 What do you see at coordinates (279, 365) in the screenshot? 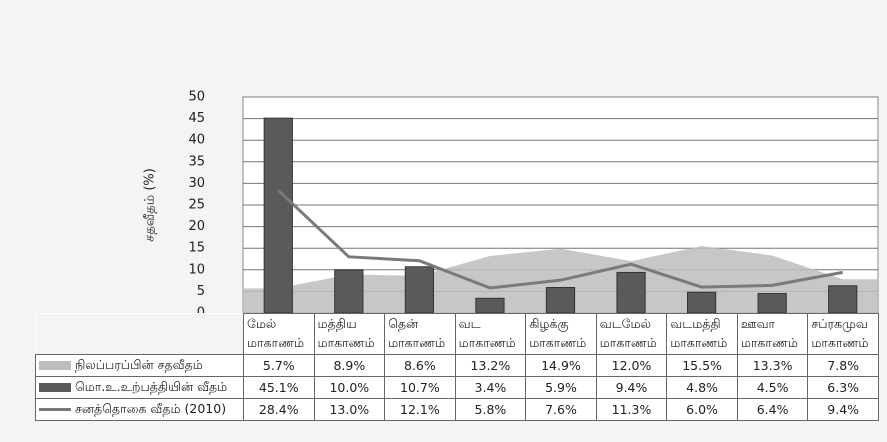
I see `data-label: 5.7%` at bounding box center [279, 365].